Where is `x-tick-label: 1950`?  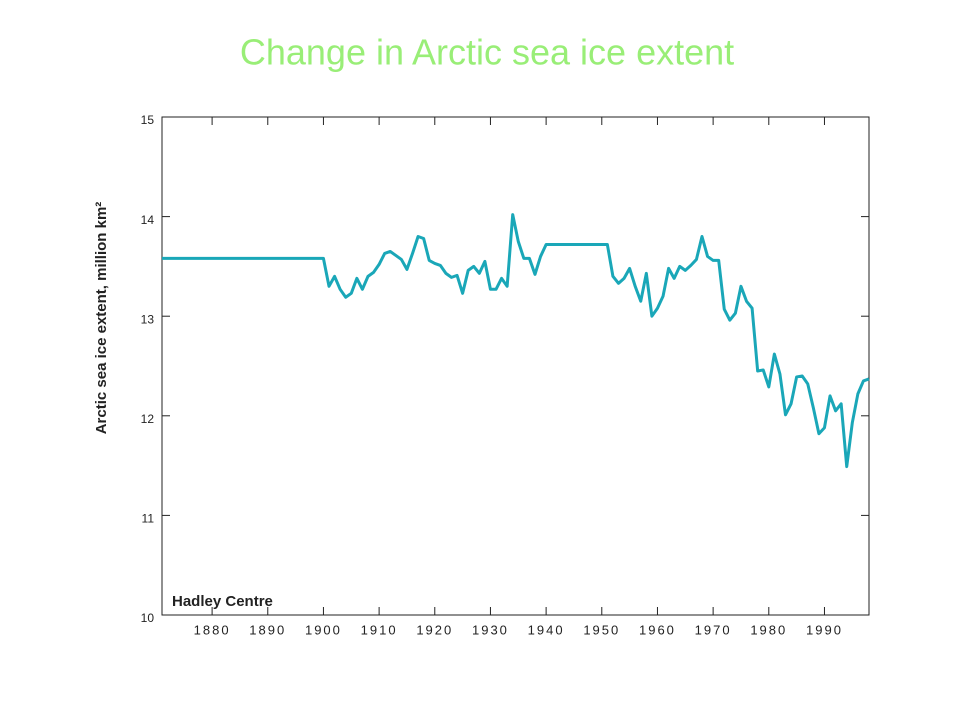
x-tick-label: 1950 is located at coordinates (601, 629).